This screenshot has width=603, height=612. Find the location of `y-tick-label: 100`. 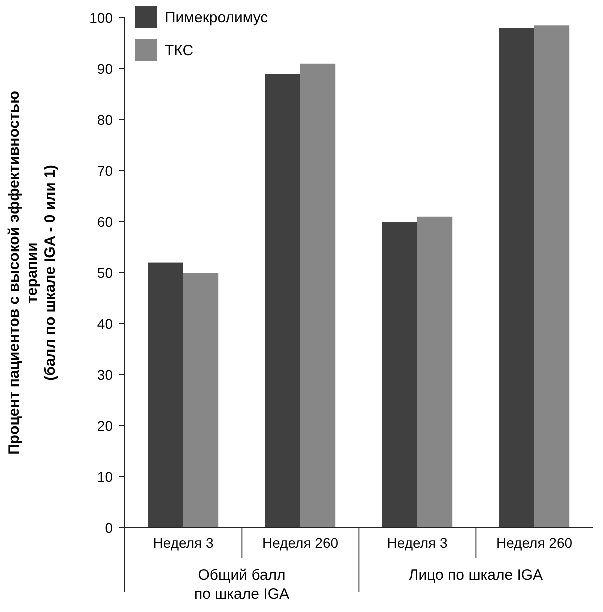

y-tick-label: 100 is located at coordinates (102, 18).